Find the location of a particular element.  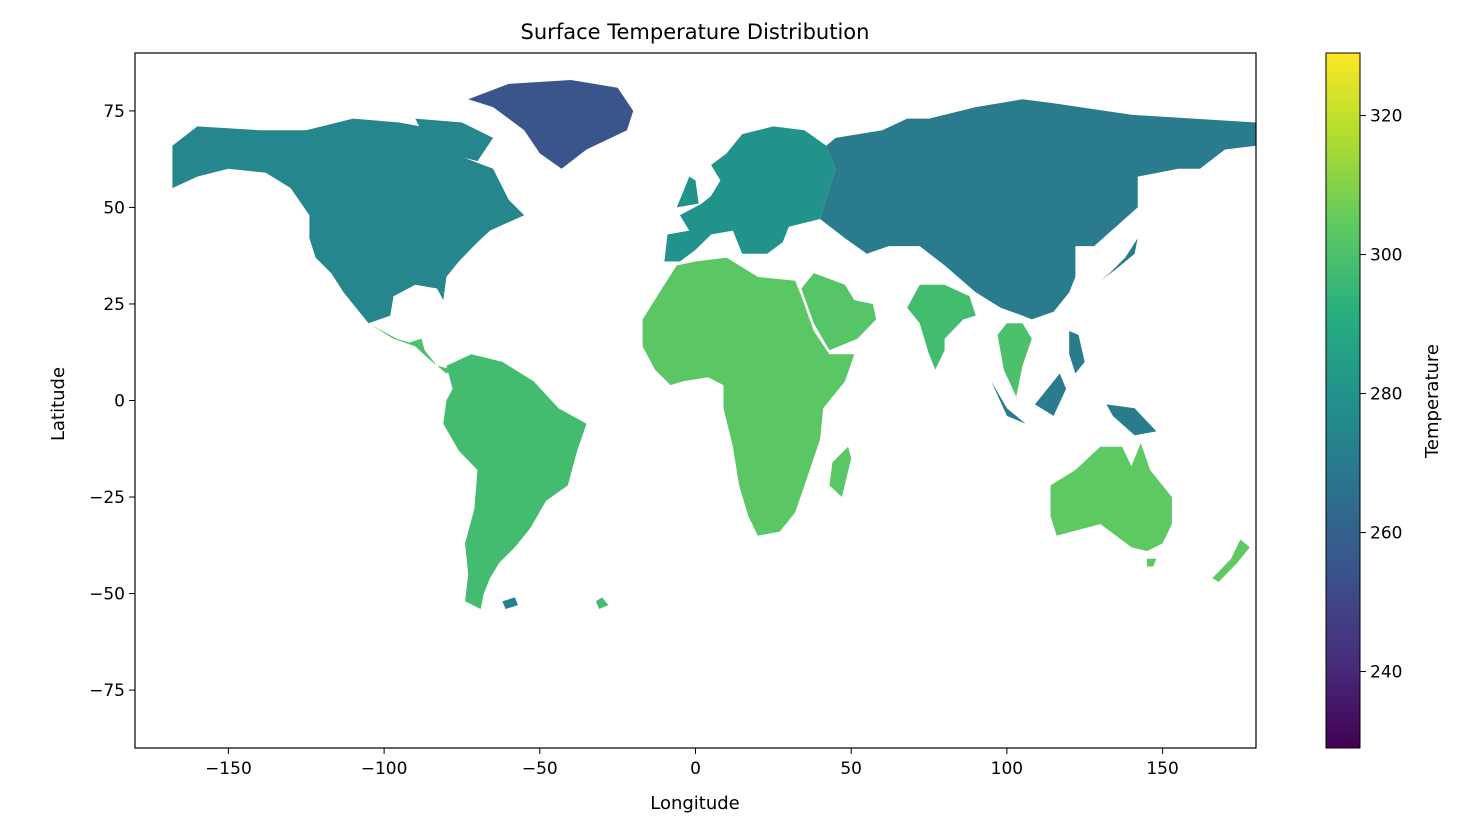

colorbar-ticks: 240 260 280 300 320 is located at coordinates (1381, 395).